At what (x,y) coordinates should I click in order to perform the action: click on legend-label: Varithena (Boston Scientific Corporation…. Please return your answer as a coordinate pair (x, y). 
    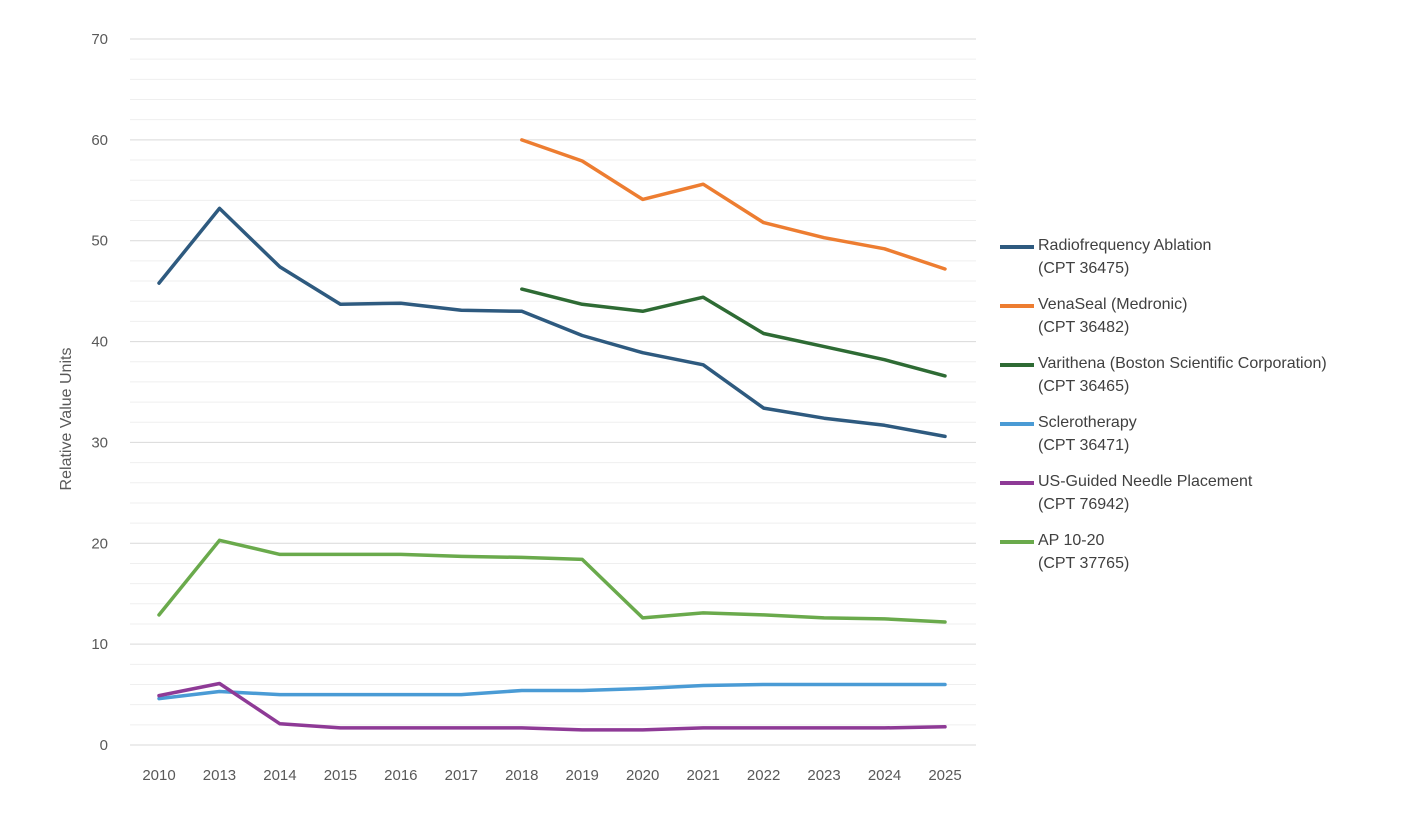
    Looking at the image, I should click on (1182, 375).